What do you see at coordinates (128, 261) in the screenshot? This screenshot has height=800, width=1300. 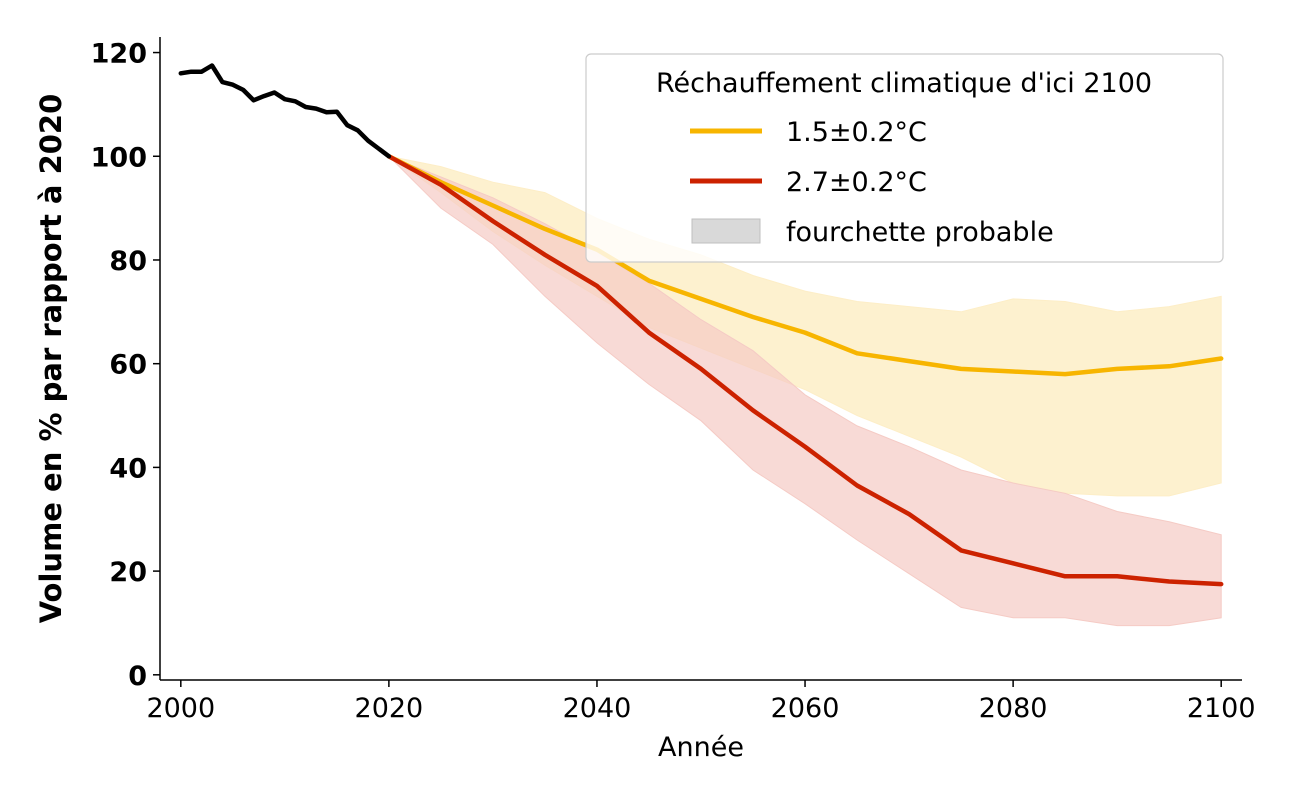 I see `y-tick-label: 80` at bounding box center [128, 261].